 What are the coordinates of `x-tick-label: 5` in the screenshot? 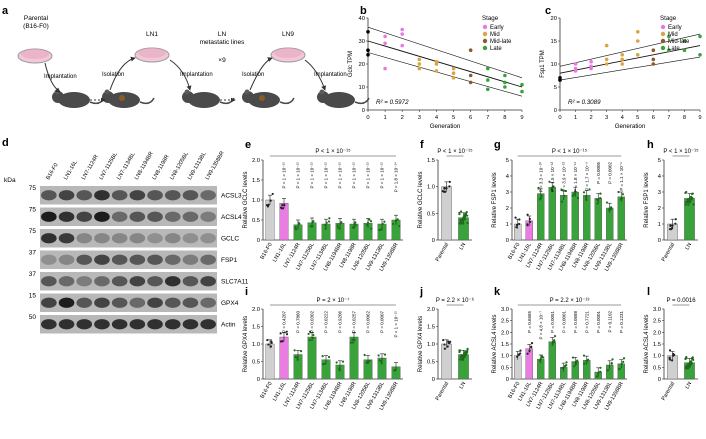 It's located at (637, 118).